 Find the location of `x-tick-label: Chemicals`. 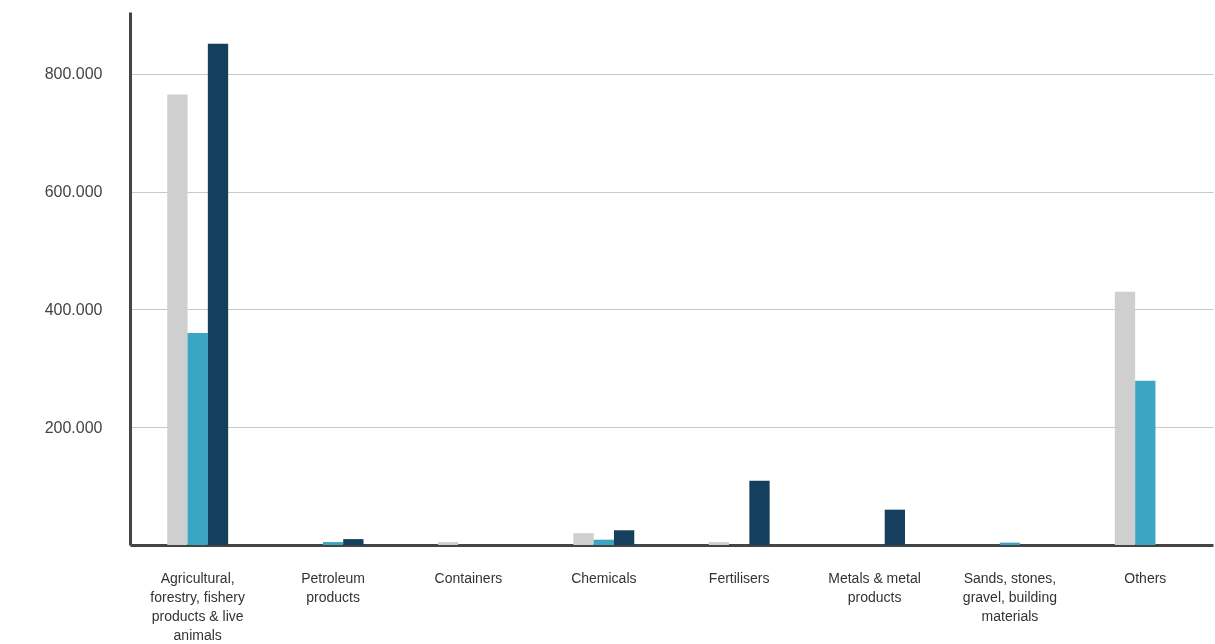

x-tick-label: Chemicals is located at coordinates (604, 577).